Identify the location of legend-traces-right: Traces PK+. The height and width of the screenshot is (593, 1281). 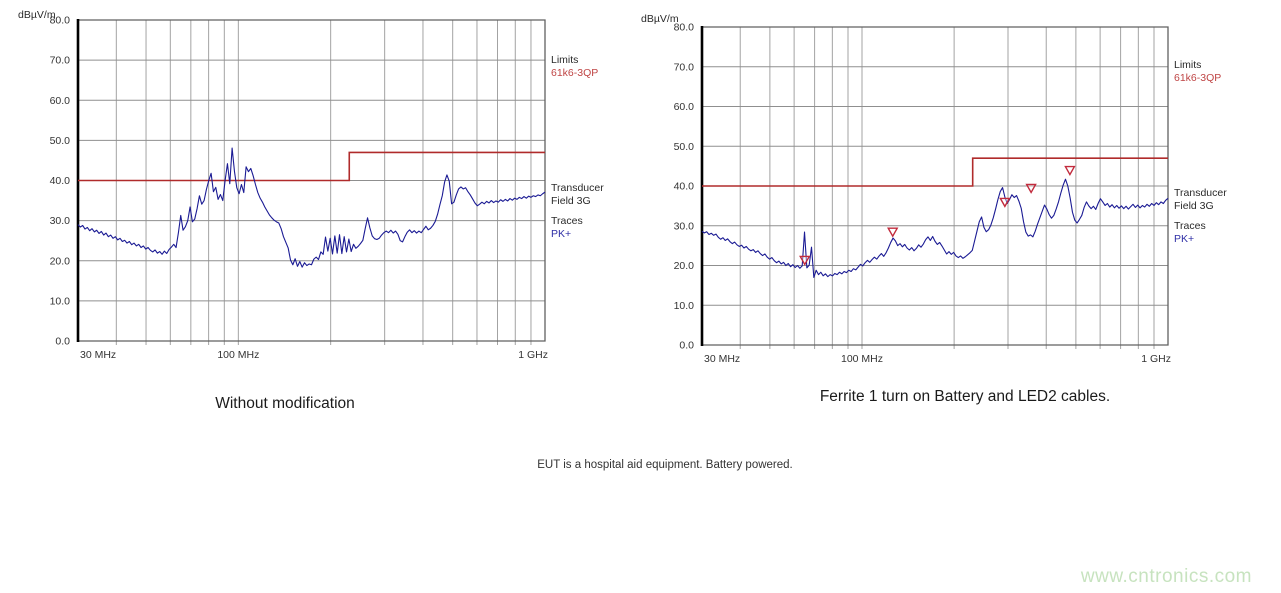
(1190, 232).